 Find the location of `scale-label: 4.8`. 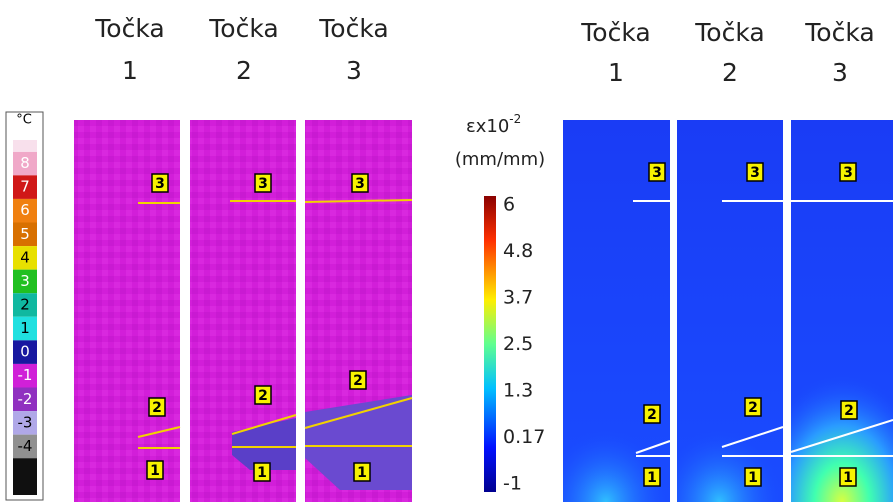

scale-label: 4.8 is located at coordinates (518, 251).